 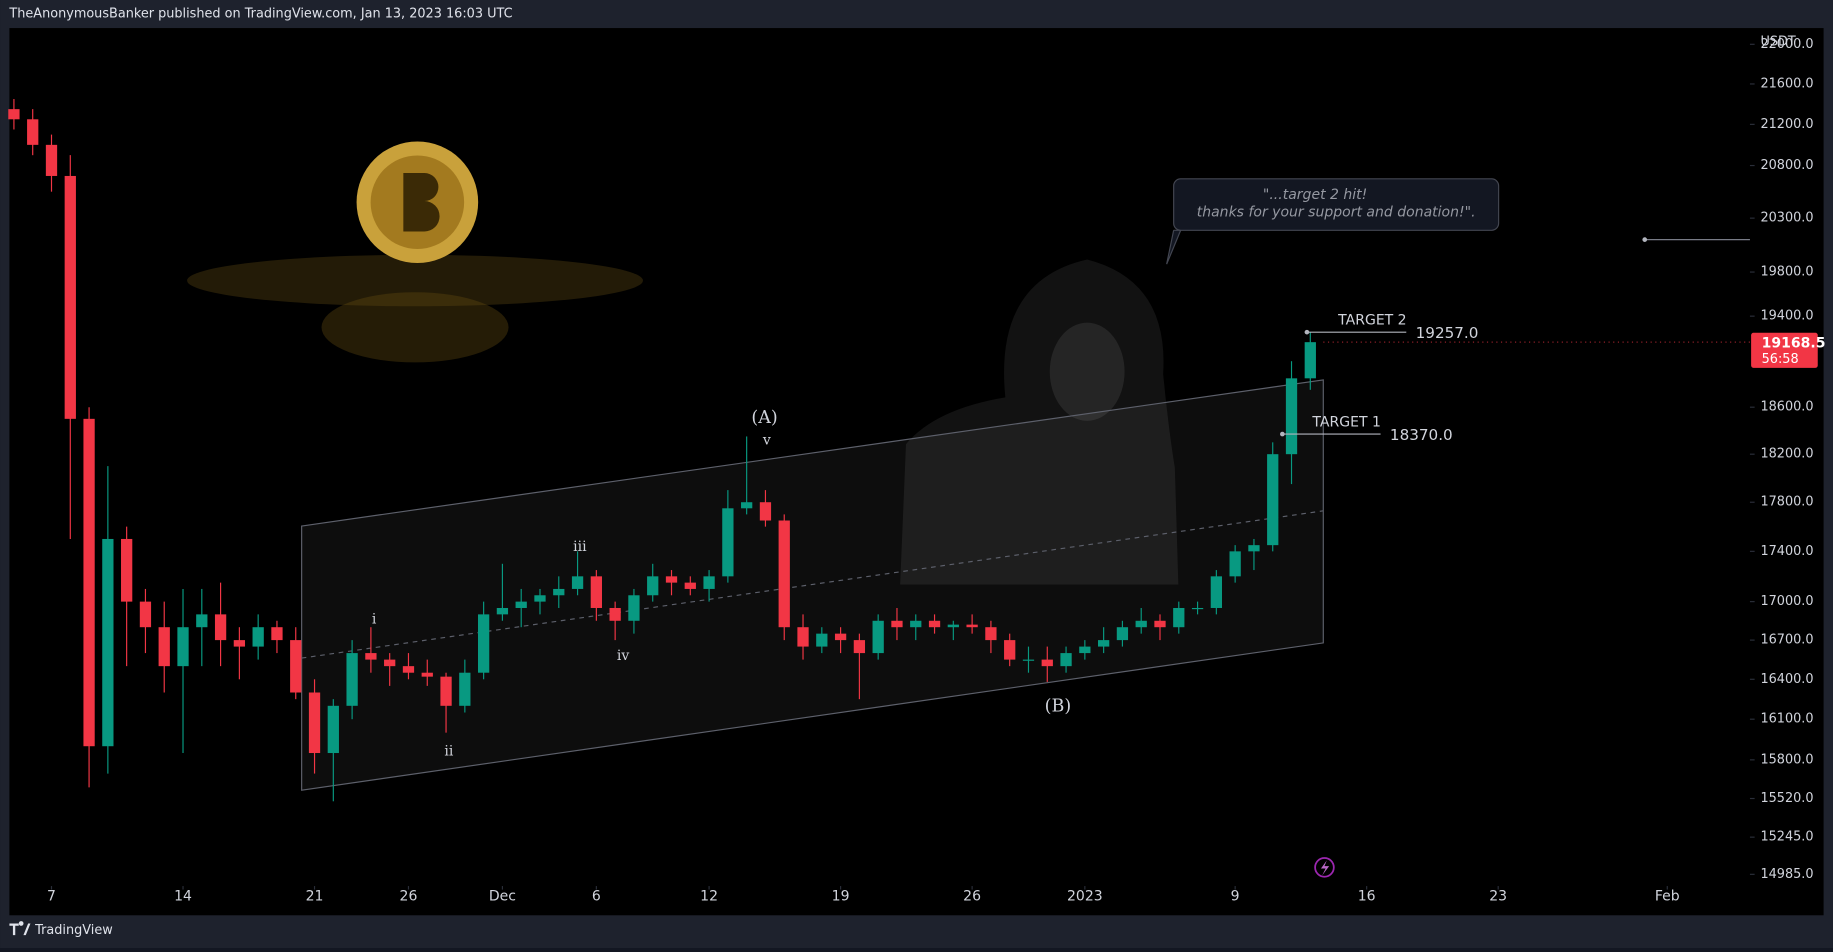 I want to click on x-tick-label: 23, so click(x=1498, y=897).